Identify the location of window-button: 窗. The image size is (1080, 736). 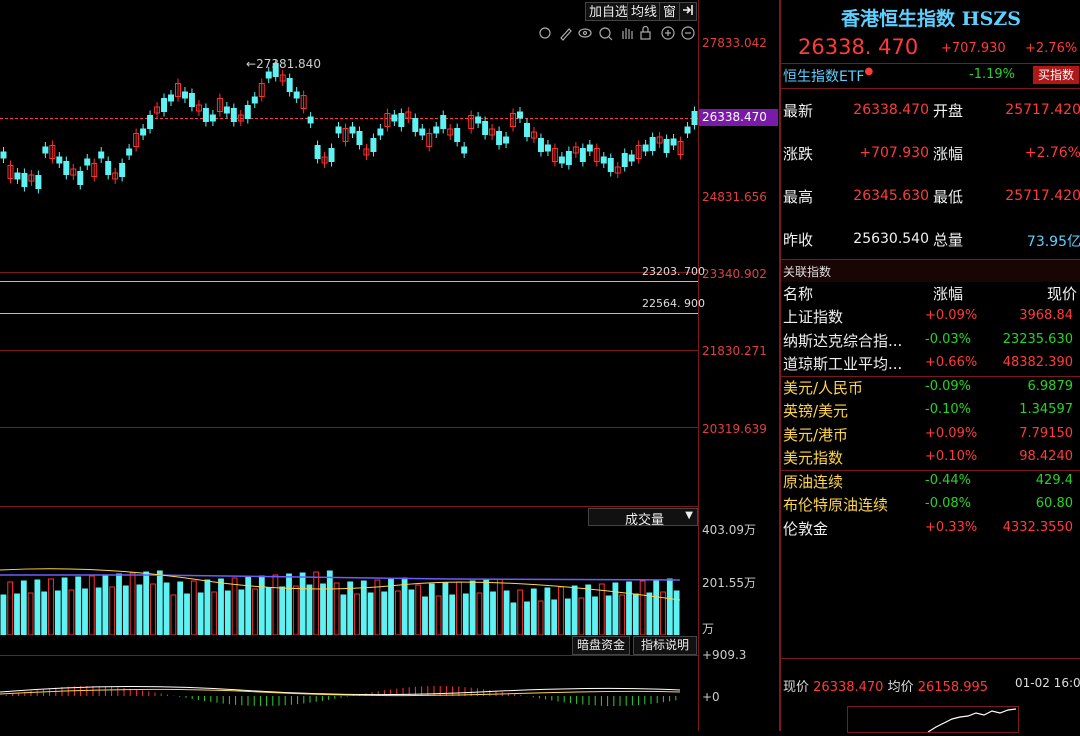
(670, 11).